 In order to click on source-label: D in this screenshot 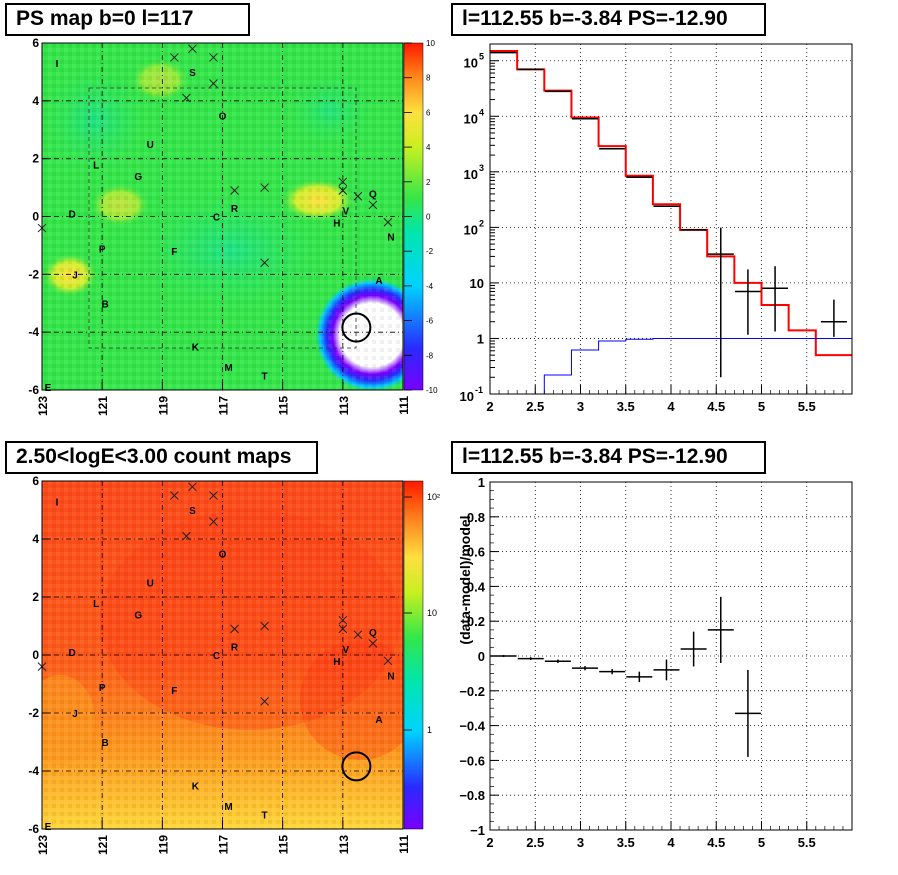, I will do `click(71, 215)`.